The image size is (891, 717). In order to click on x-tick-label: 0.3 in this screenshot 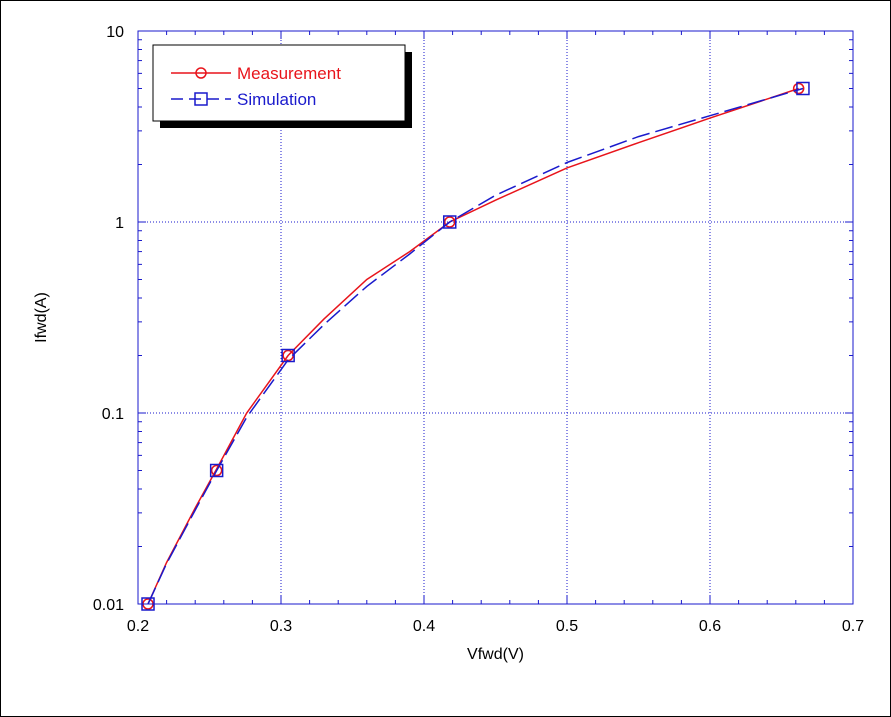, I will do `click(281, 626)`.